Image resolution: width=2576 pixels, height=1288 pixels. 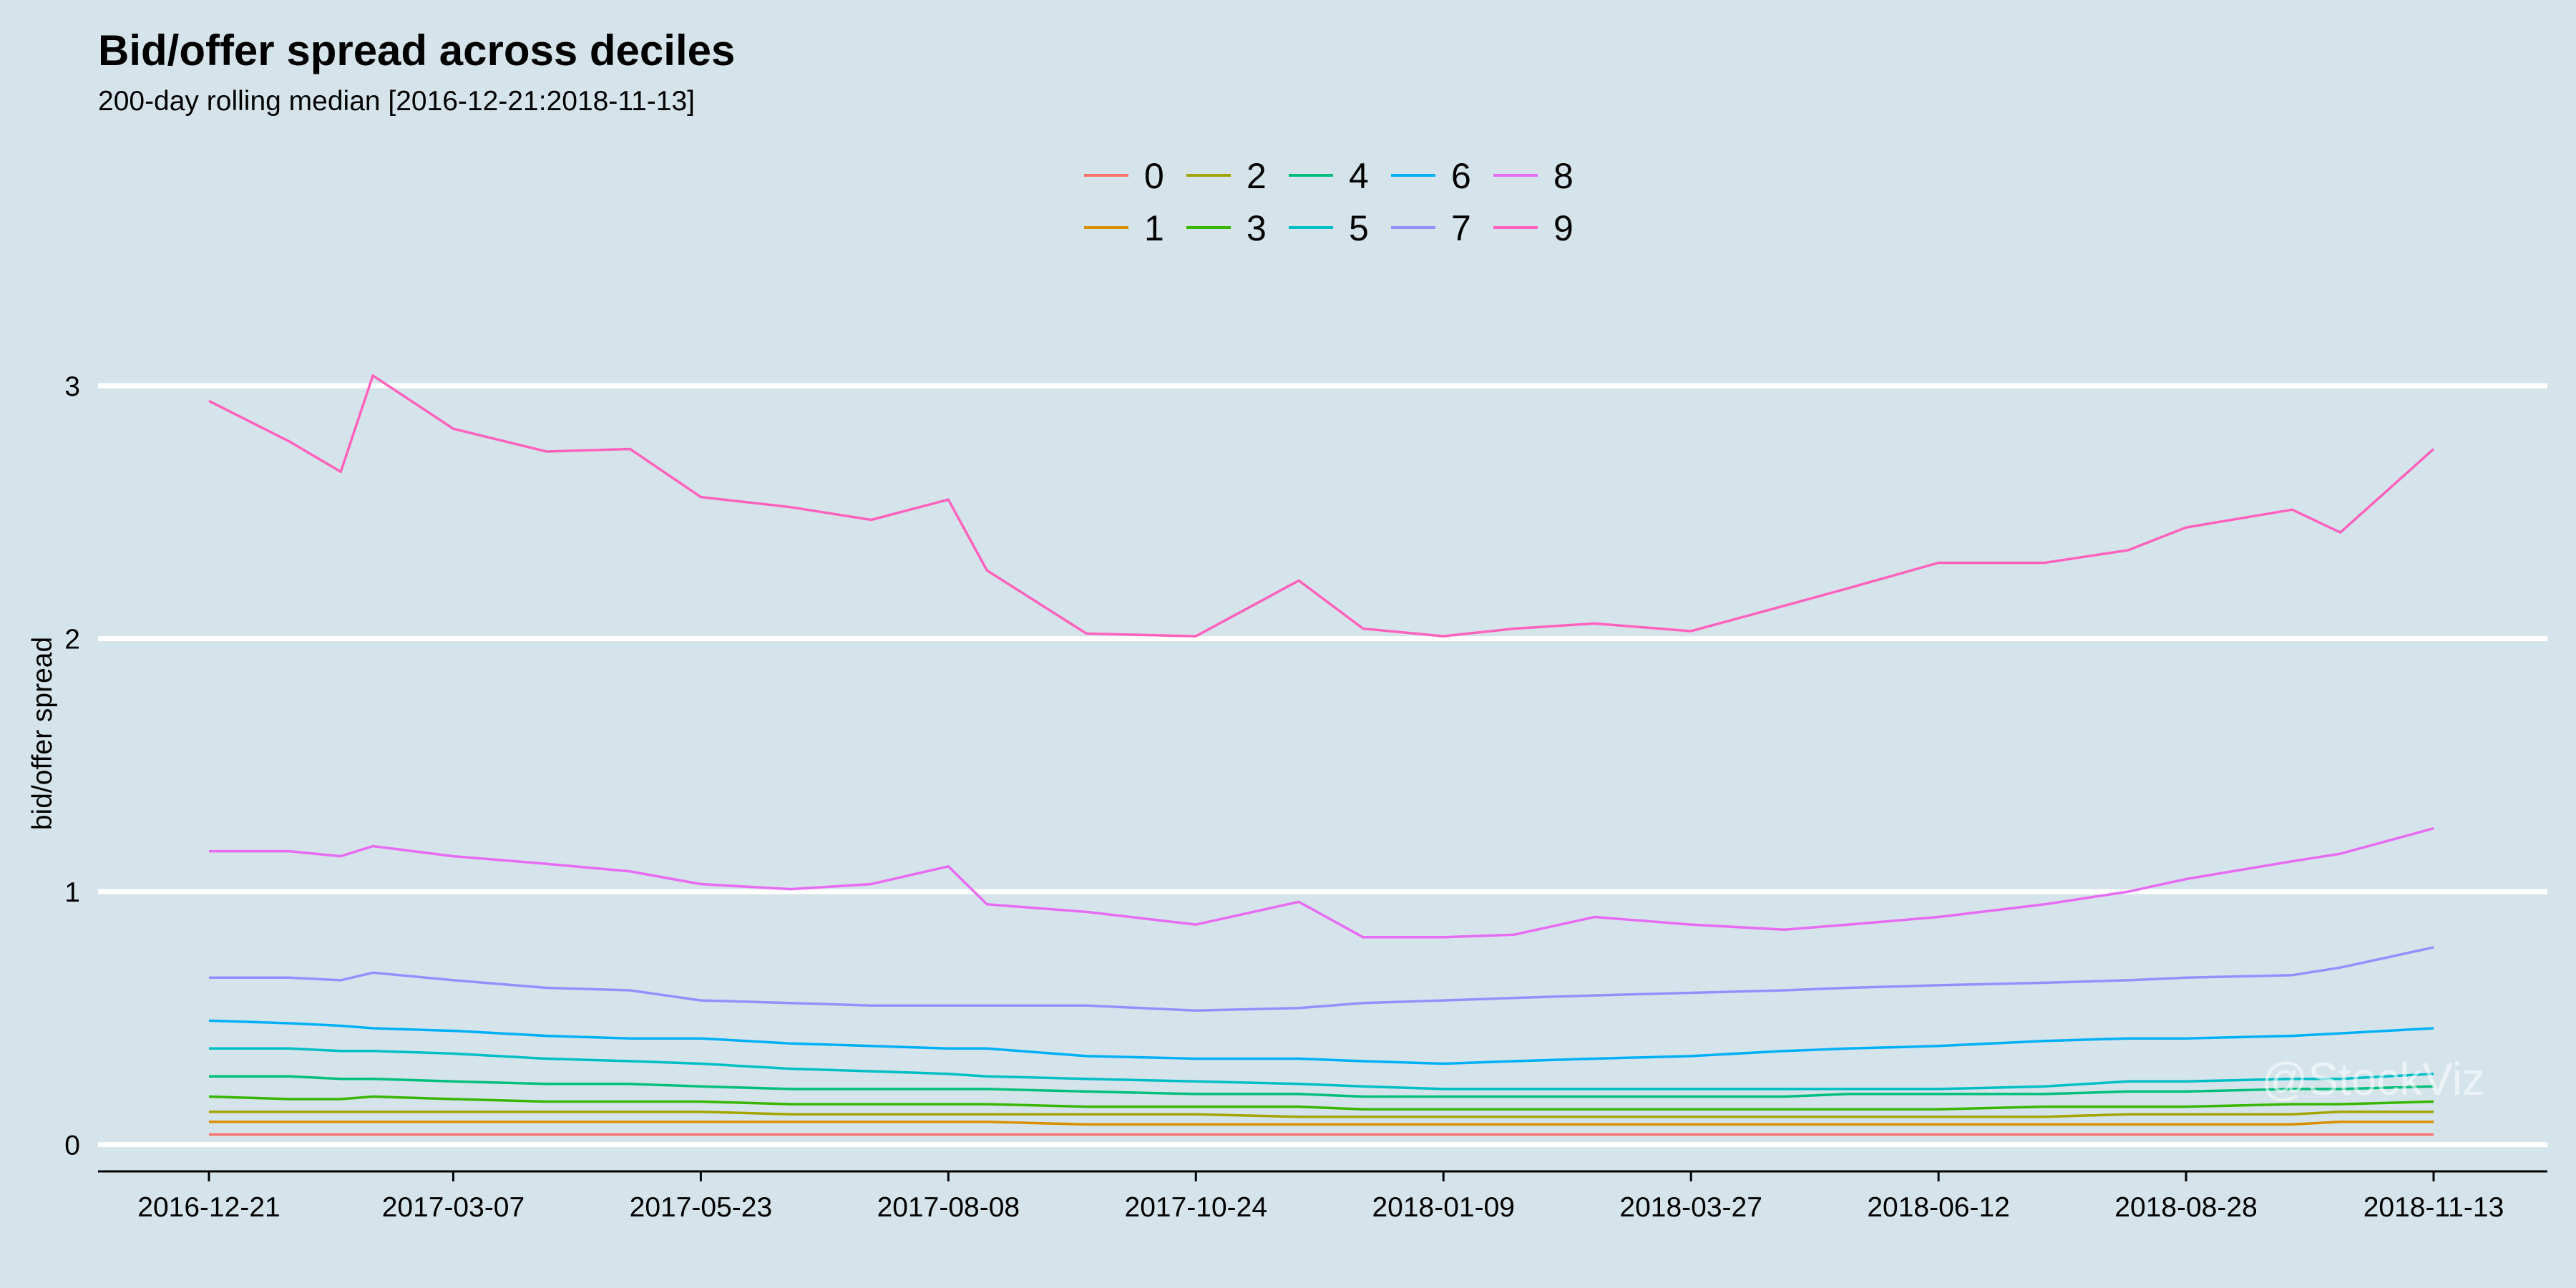 What do you see at coordinates (1329, 176) in the screenshot?
I see `legend-item-4: 4` at bounding box center [1329, 176].